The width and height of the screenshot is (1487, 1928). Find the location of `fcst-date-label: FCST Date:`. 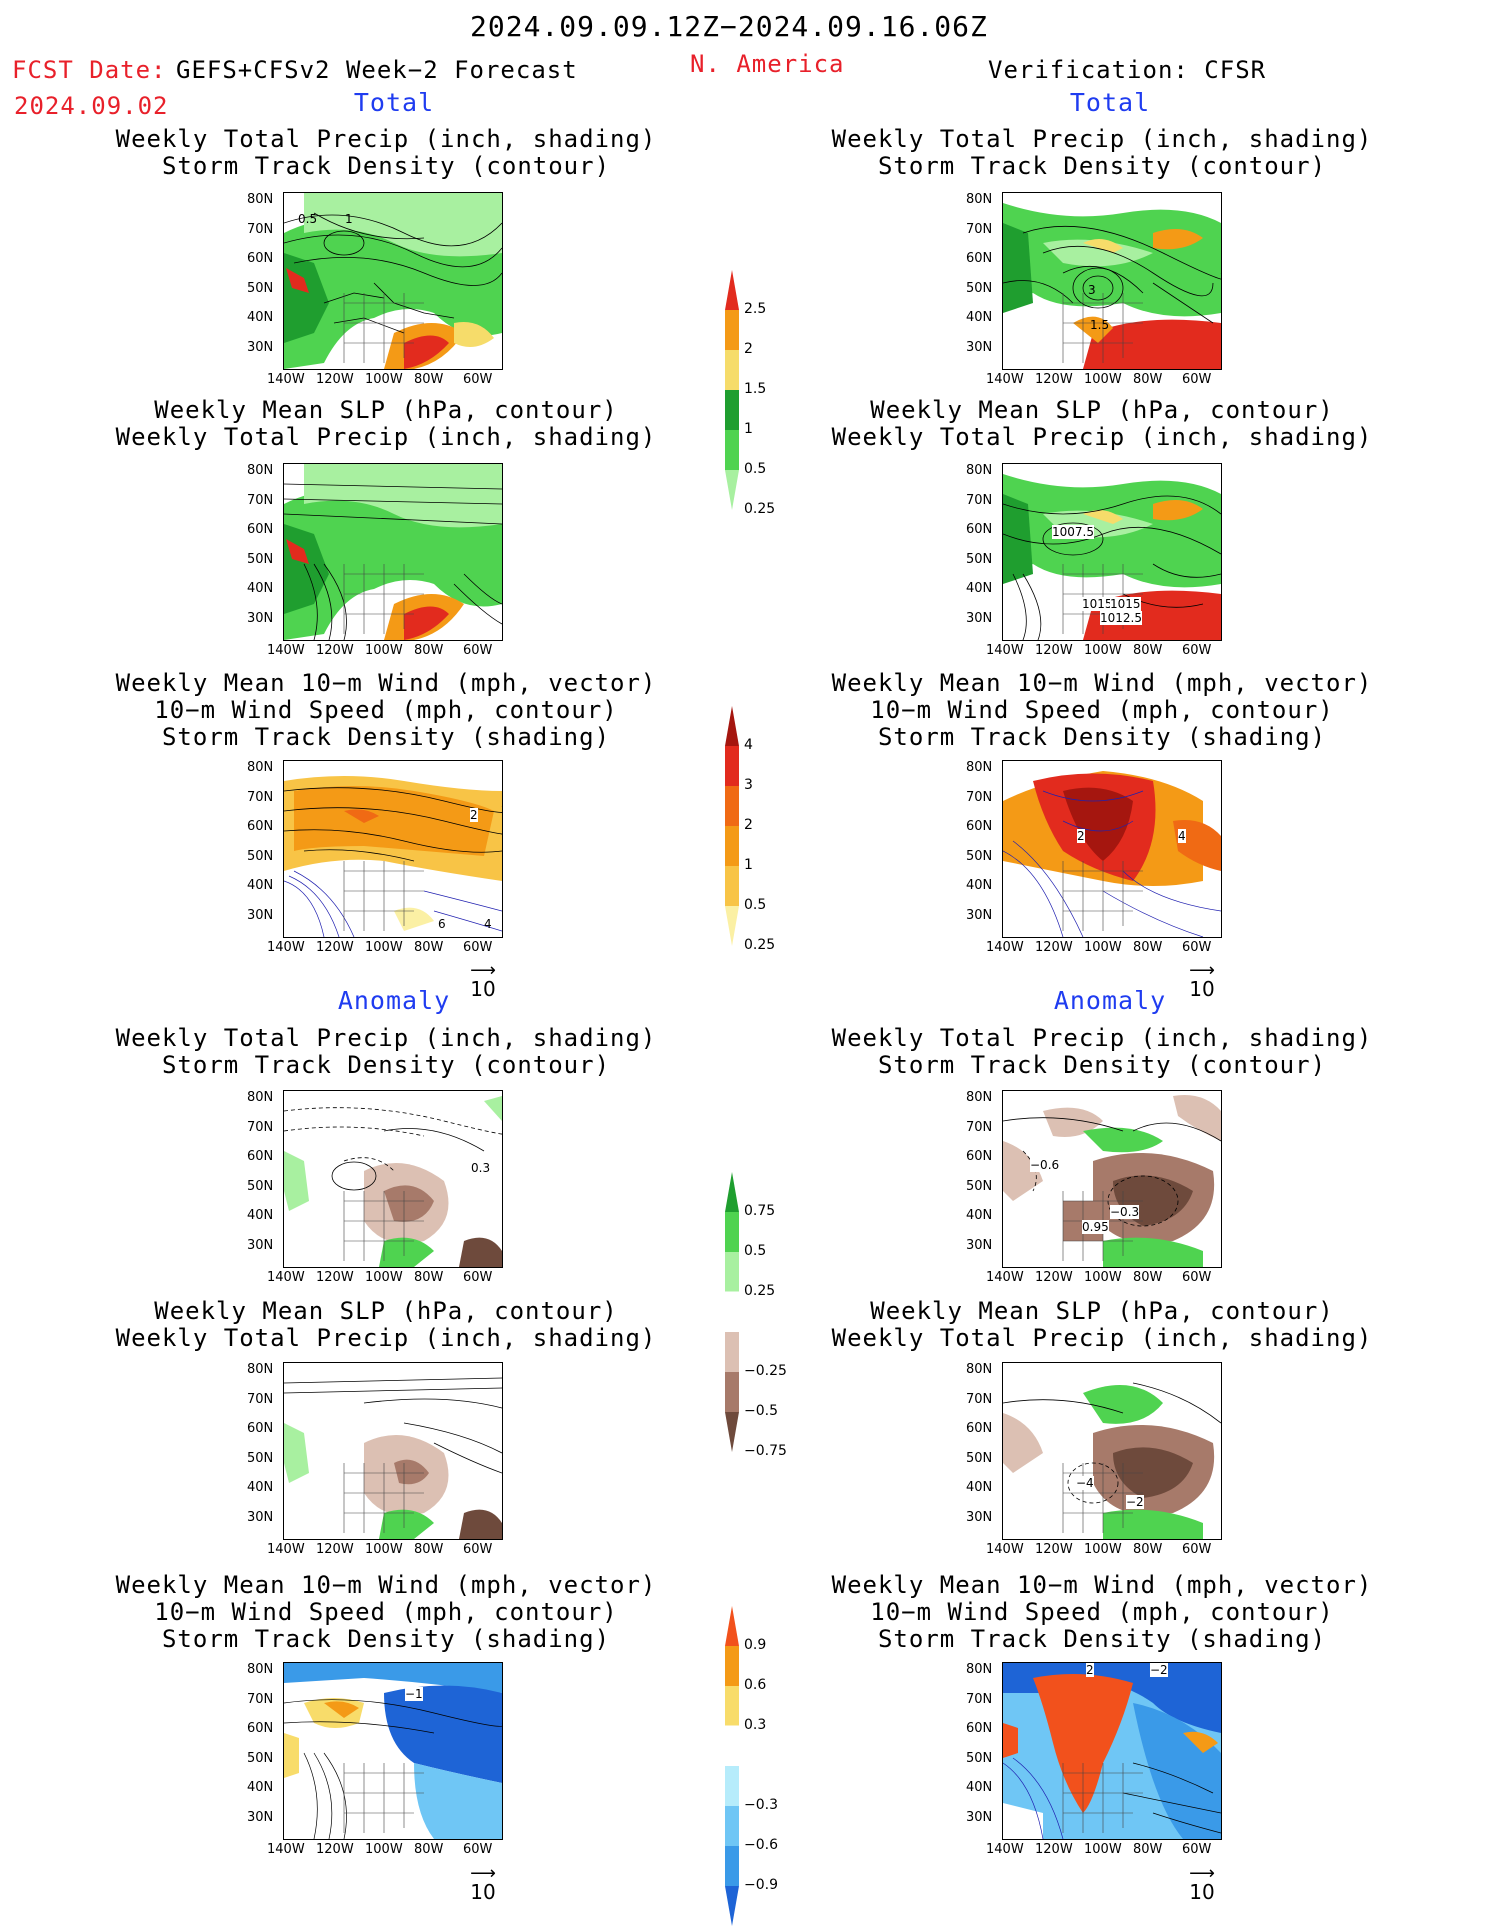

fcst-date-label: FCST Date: is located at coordinates (89, 70).